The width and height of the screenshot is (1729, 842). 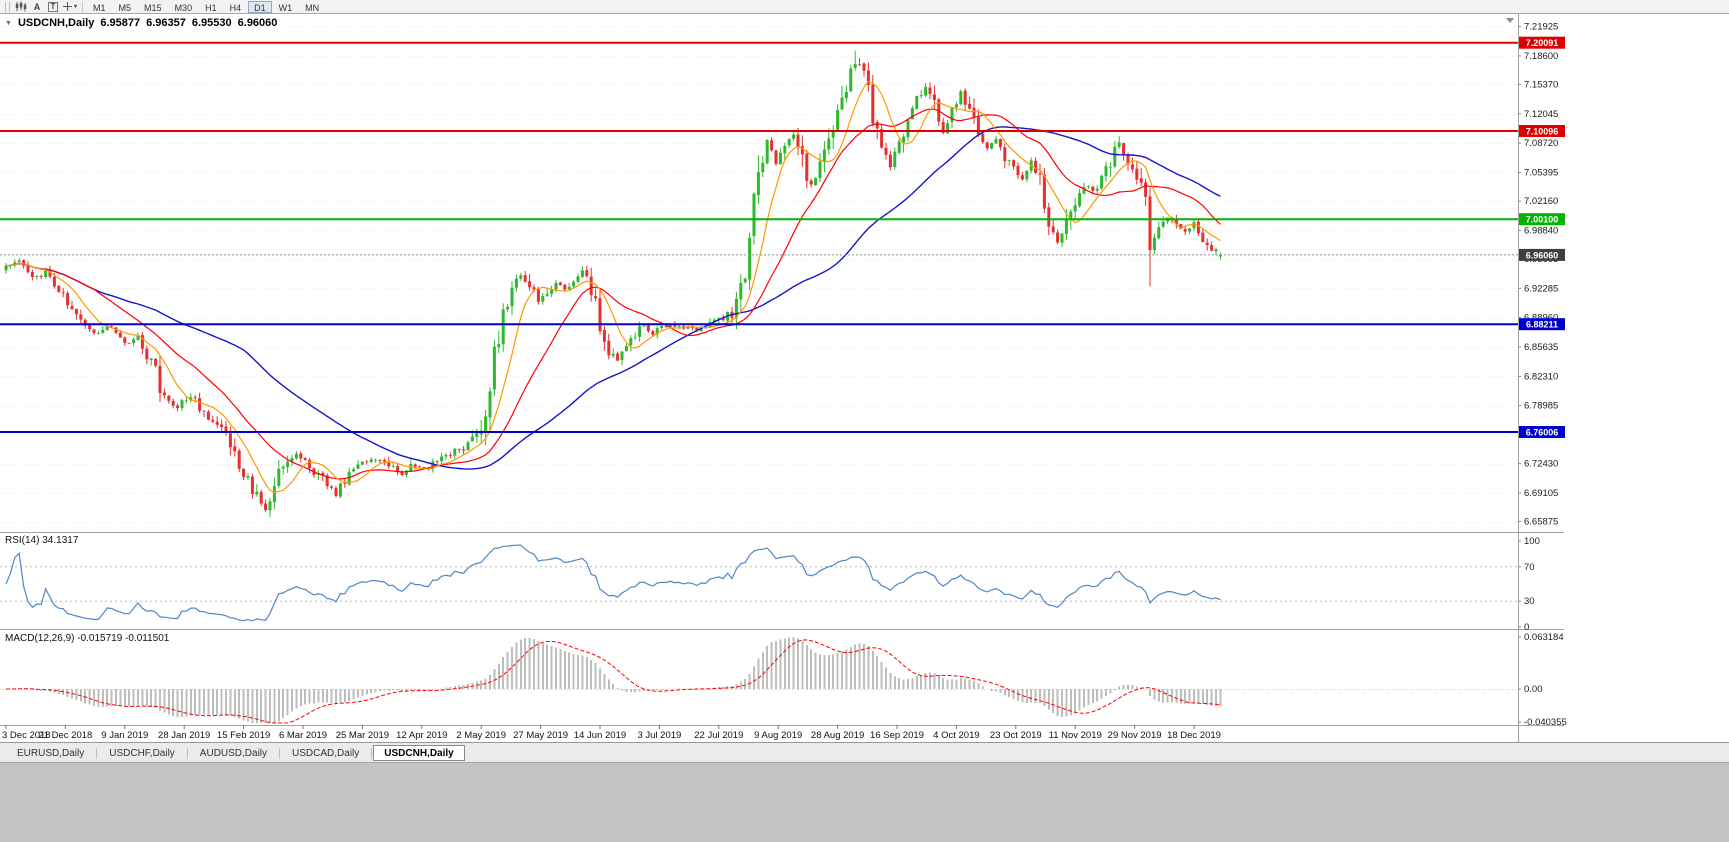 I want to click on macd-axis-label: 0.063184, so click(x=1544, y=637).